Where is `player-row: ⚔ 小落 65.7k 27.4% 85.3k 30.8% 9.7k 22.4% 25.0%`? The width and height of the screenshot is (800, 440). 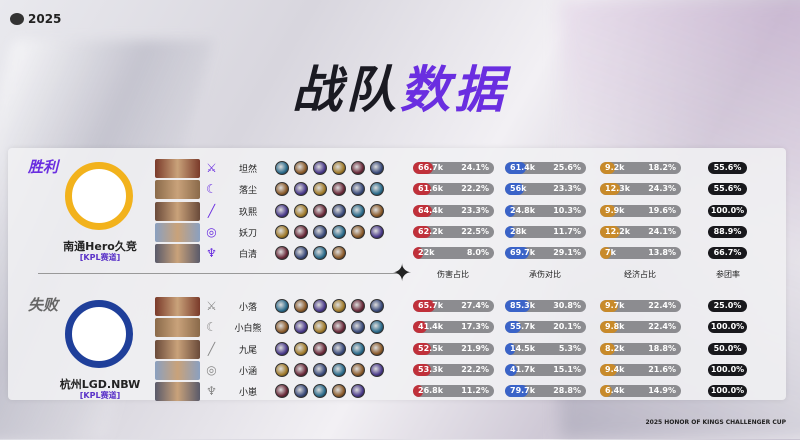 player-row: ⚔ 小落 65.7k 27.4% 85.3k 30.8% 9.7k 22.4% 25.0% is located at coordinates (397, 306).